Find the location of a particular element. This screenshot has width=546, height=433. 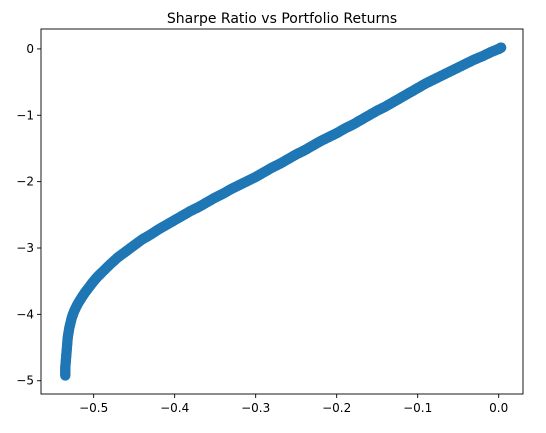

y-tick-label: −3 is located at coordinates (25, 248).